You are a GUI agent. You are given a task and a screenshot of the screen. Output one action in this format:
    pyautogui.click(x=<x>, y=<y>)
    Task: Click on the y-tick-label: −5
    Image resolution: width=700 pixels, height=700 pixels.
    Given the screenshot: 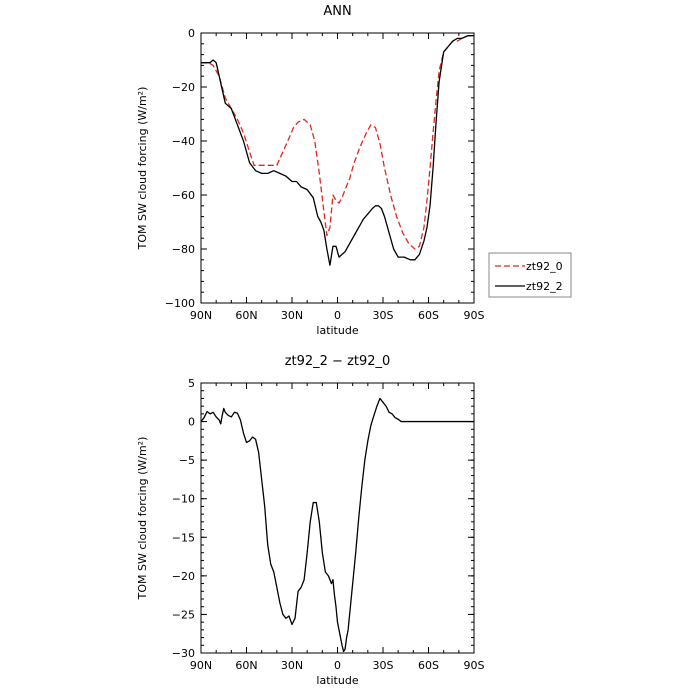 What is the action you would take?
    pyautogui.click(x=187, y=460)
    